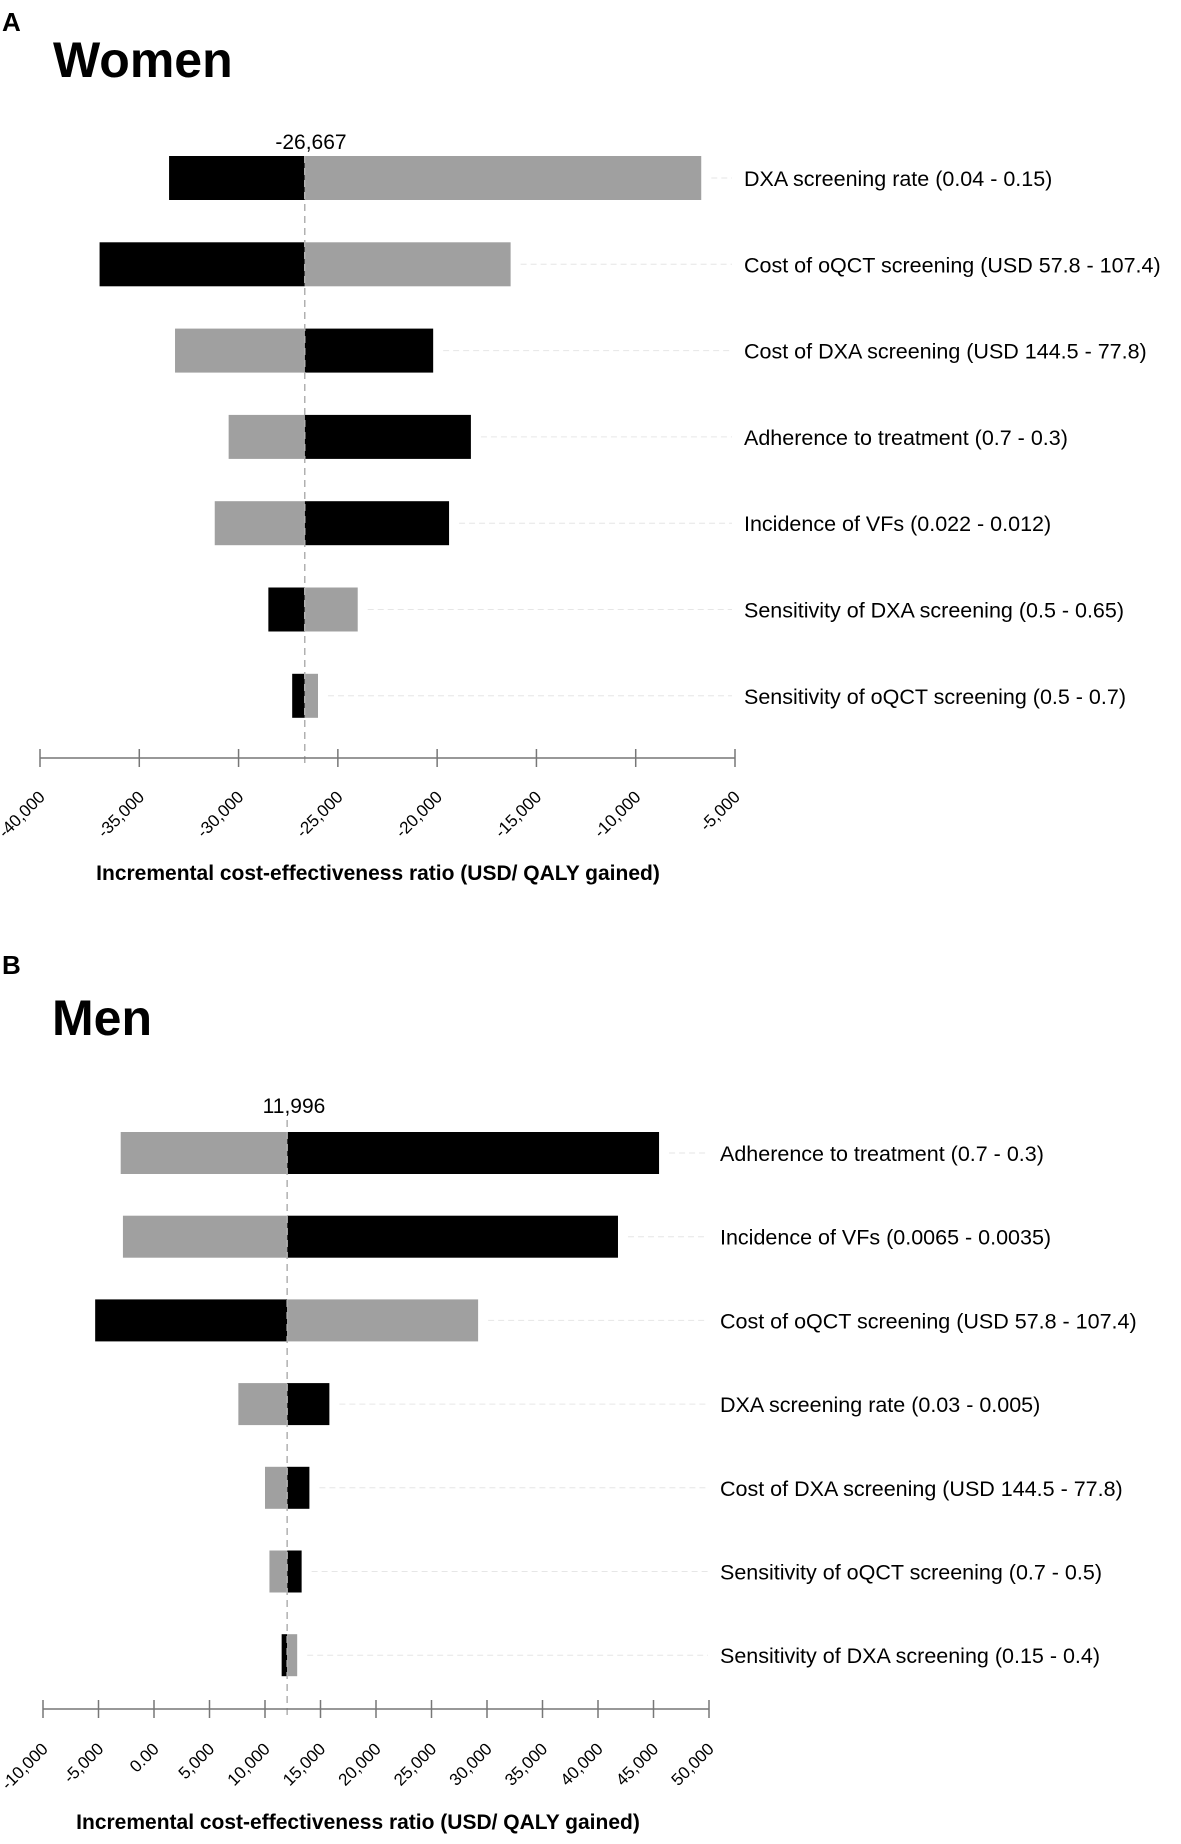  What do you see at coordinates (415, 1764) in the screenshot?
I see `x-tick-label: 25,000` at bounding box center [415, 1764].